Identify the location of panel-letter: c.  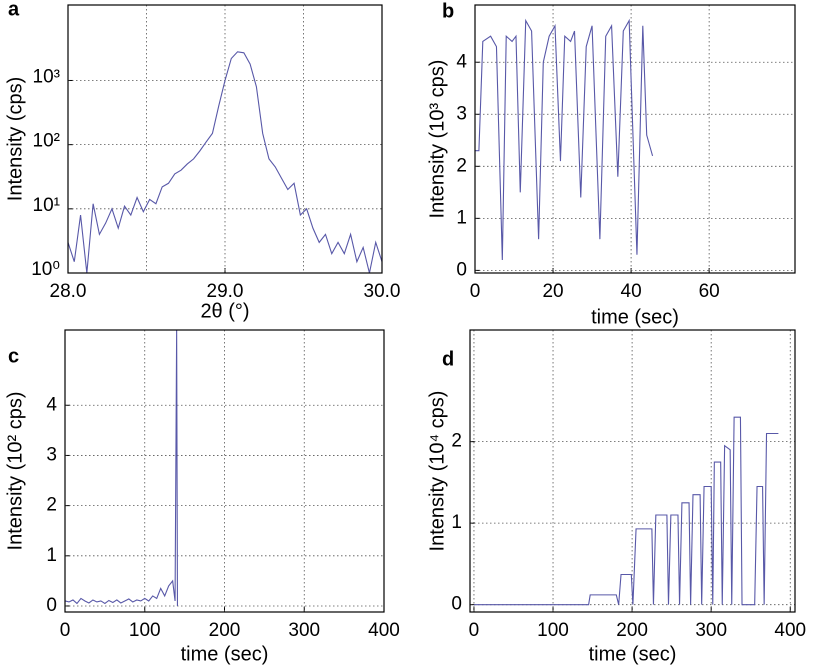
(13, 356).